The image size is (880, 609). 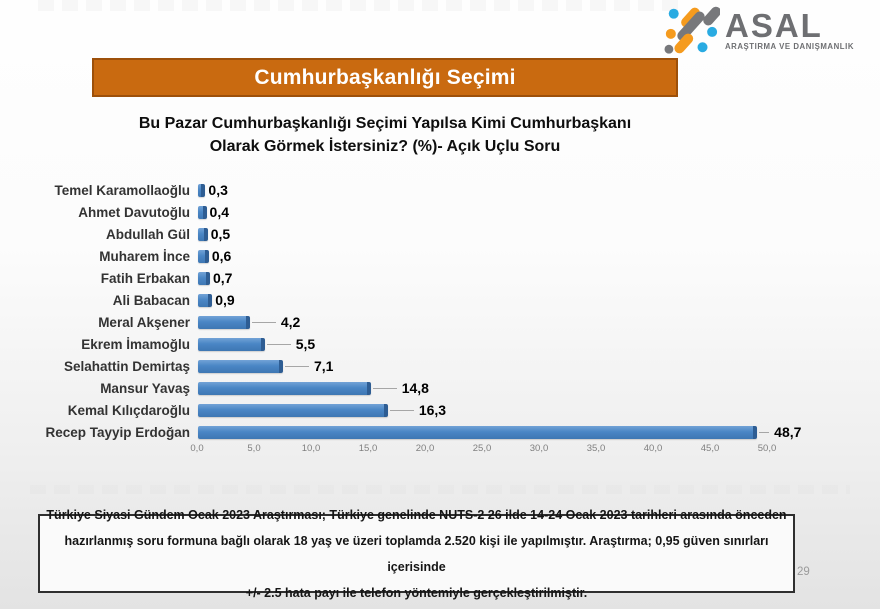 I want to click on x-tick-label: 35,0, so click(x=596, y=448).